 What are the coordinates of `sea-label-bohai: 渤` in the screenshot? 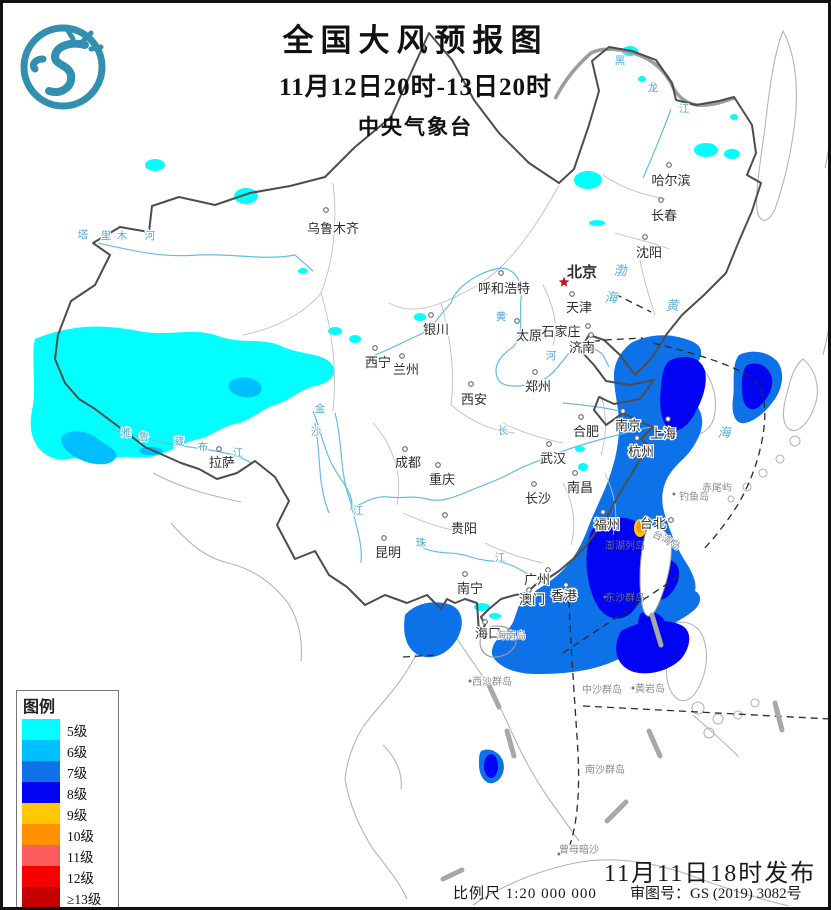 It's located at (620, 270).